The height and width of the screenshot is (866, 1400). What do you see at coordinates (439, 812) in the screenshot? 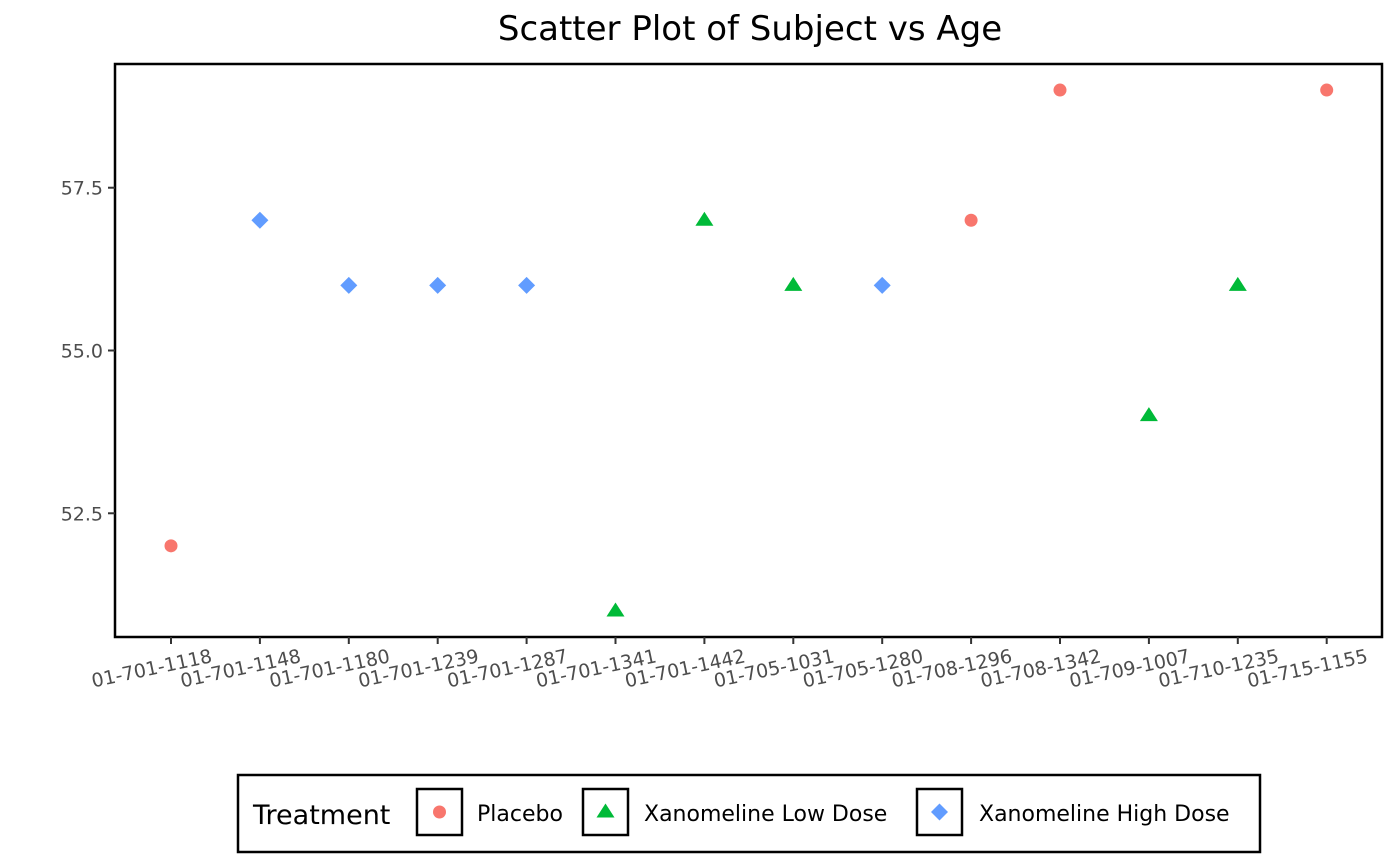
I see `legend-key-circle` at bounding box center [439, 812].